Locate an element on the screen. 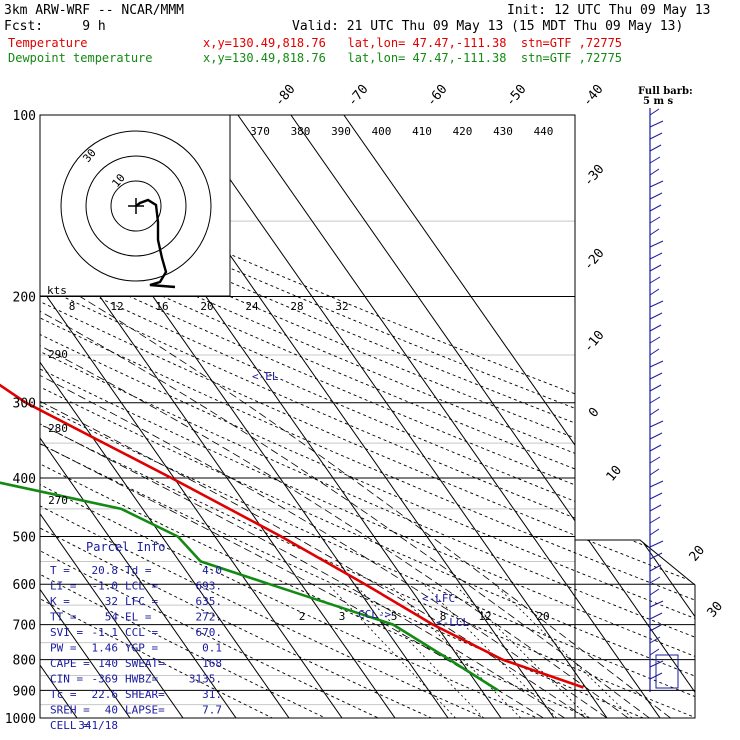 This screenshot has height=740, width=740. parcel-row-value: 3135. is located at coordinates (205, 679).